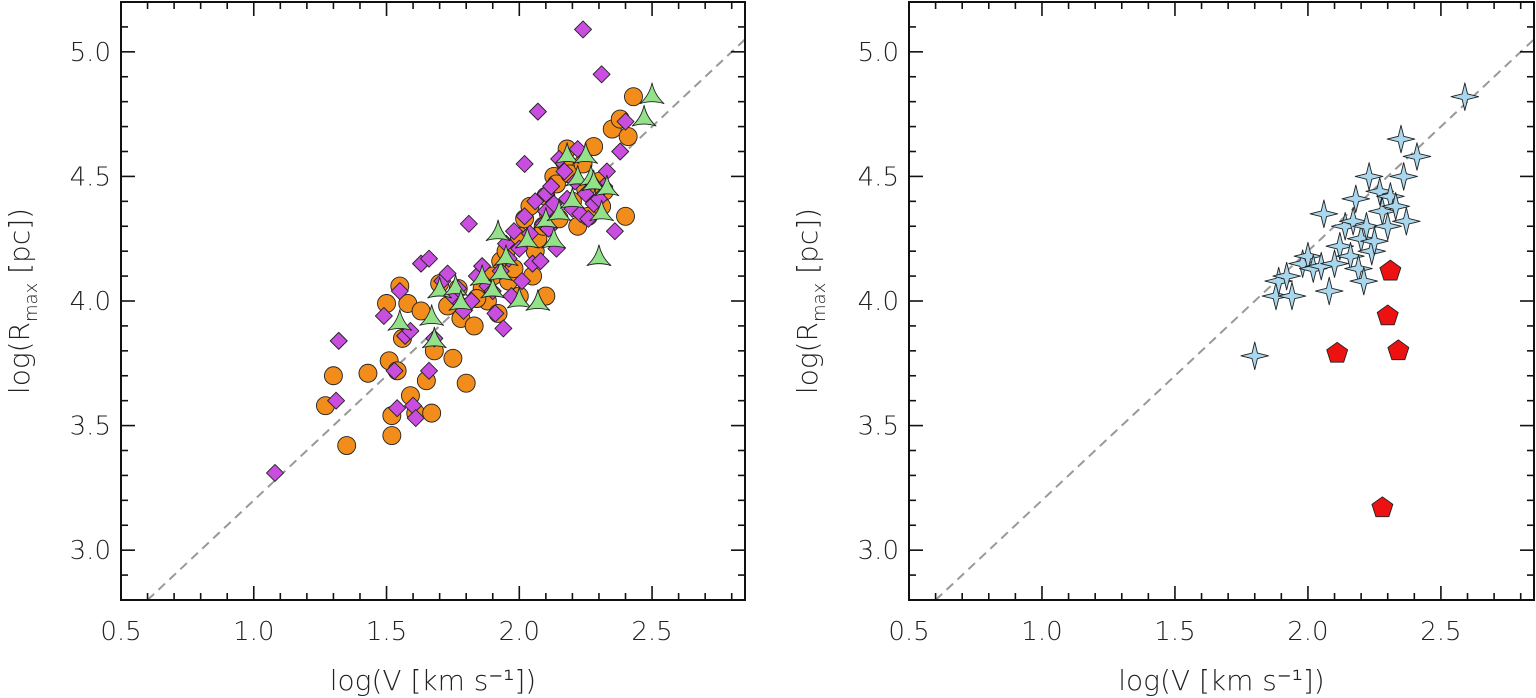 The width and height of the screenshot is (1536, 698). Describe the element at coordinates (433, 680) in the screenshot. I see `x-axis-label: log(V [km s⁻¹])` at that location.